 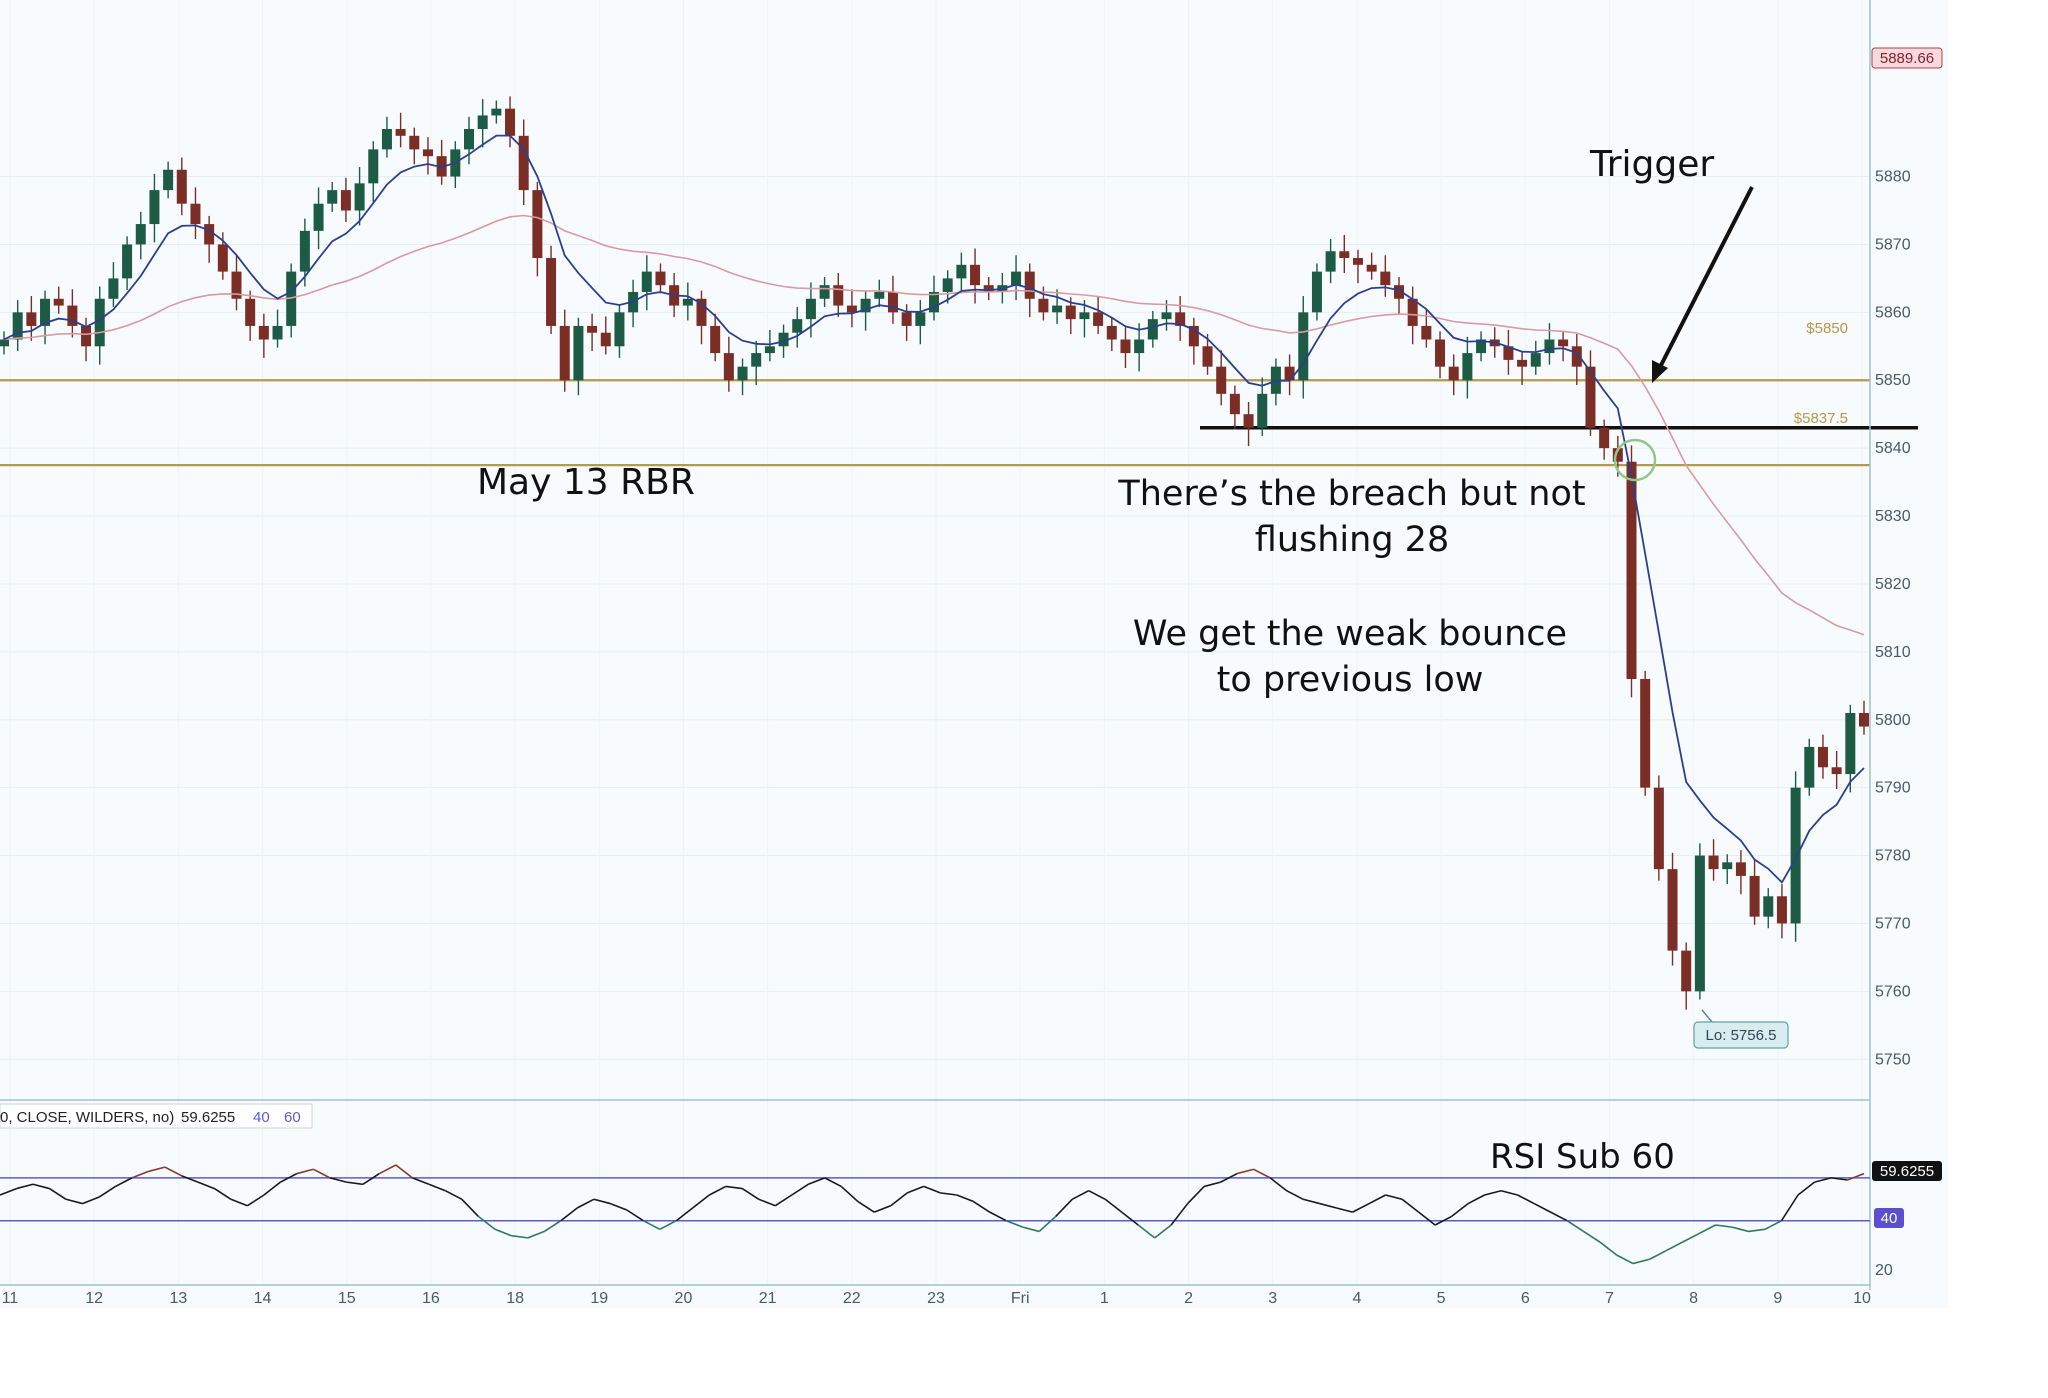 I want to click on time-tick-label: 14, so click(x=263, y=1298).